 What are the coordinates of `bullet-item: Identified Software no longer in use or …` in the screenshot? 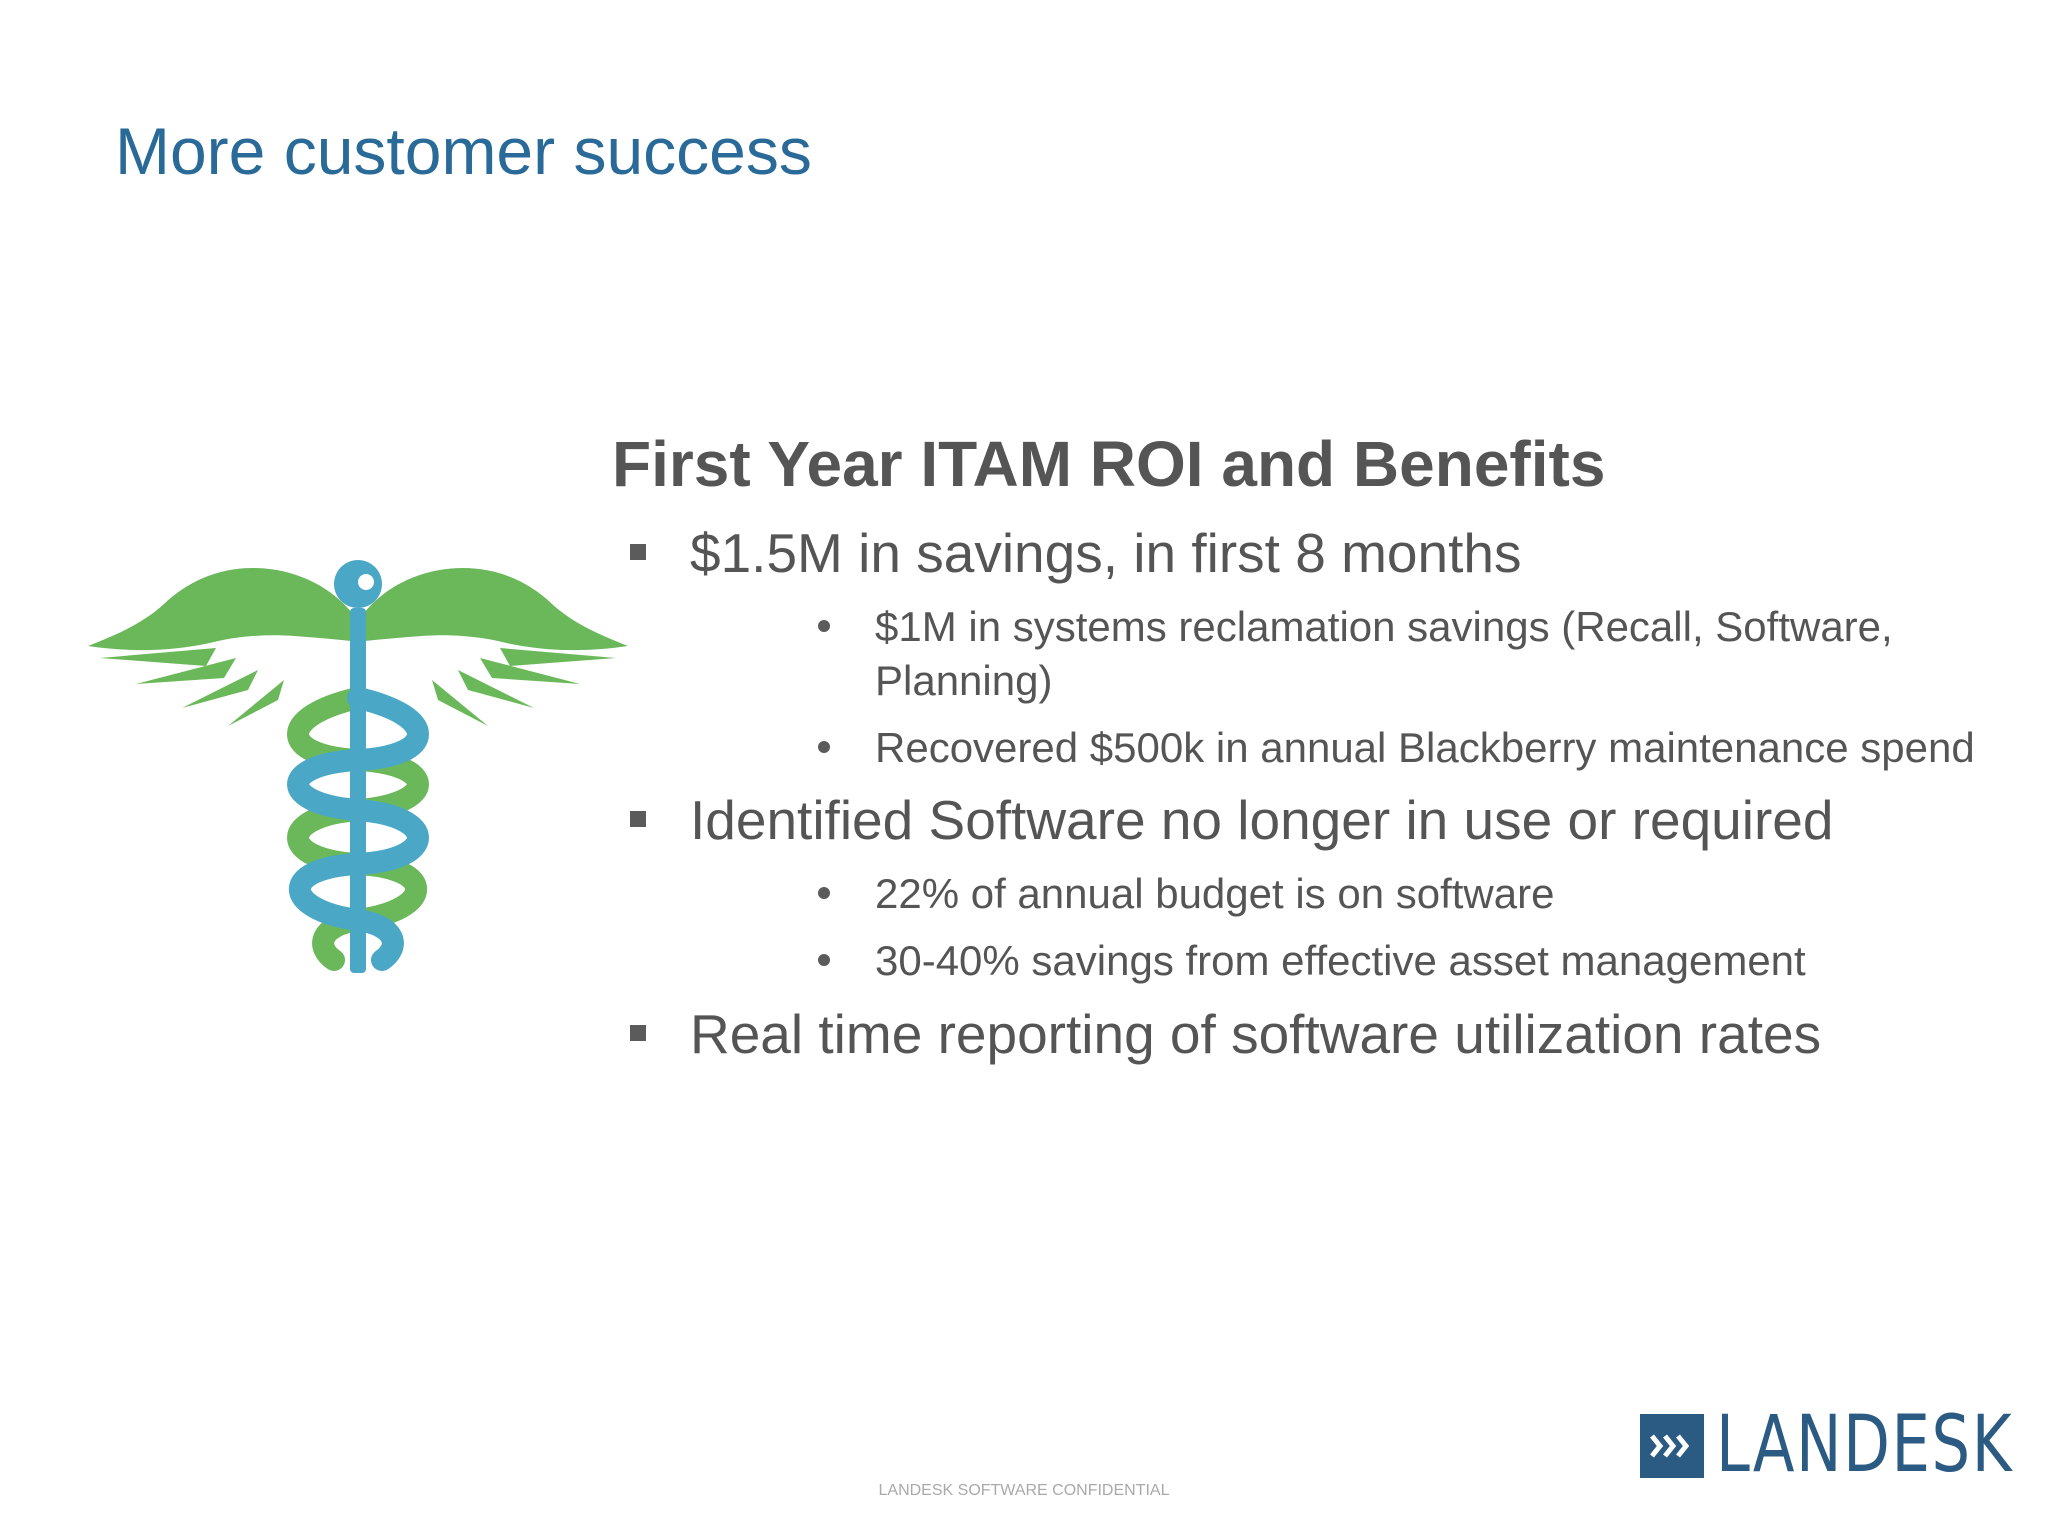 It's located at (1302, 887).